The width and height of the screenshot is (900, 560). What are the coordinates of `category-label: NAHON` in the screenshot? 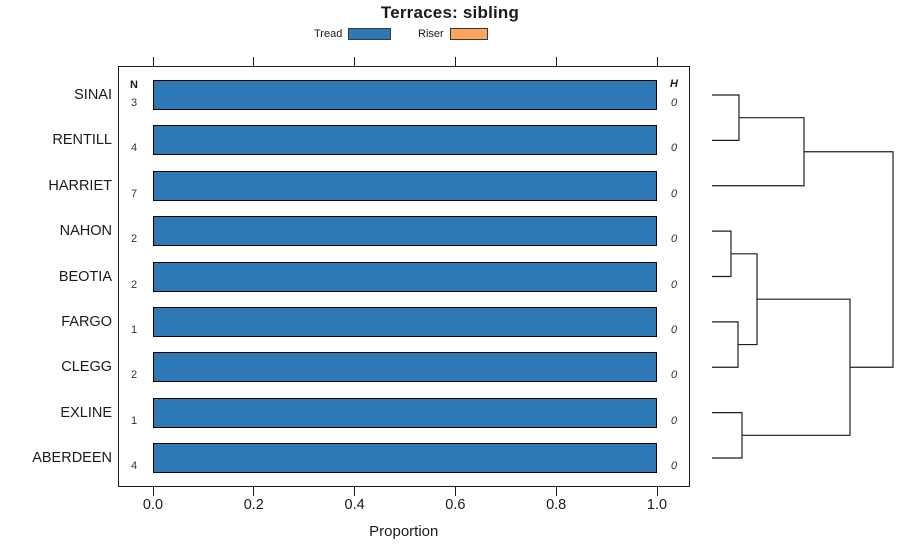 It's located at (85, 231).